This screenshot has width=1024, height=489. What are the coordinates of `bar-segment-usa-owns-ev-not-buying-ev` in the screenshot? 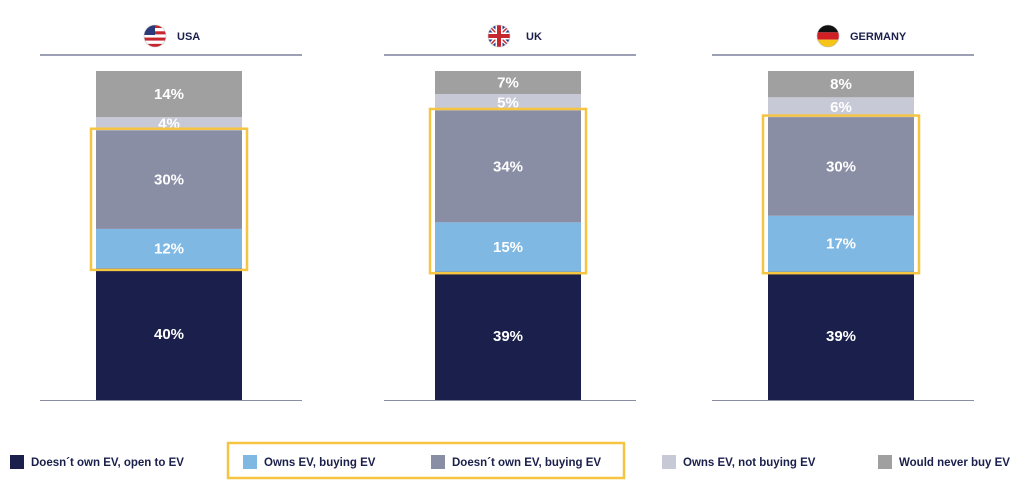 It's located at (169, 124).